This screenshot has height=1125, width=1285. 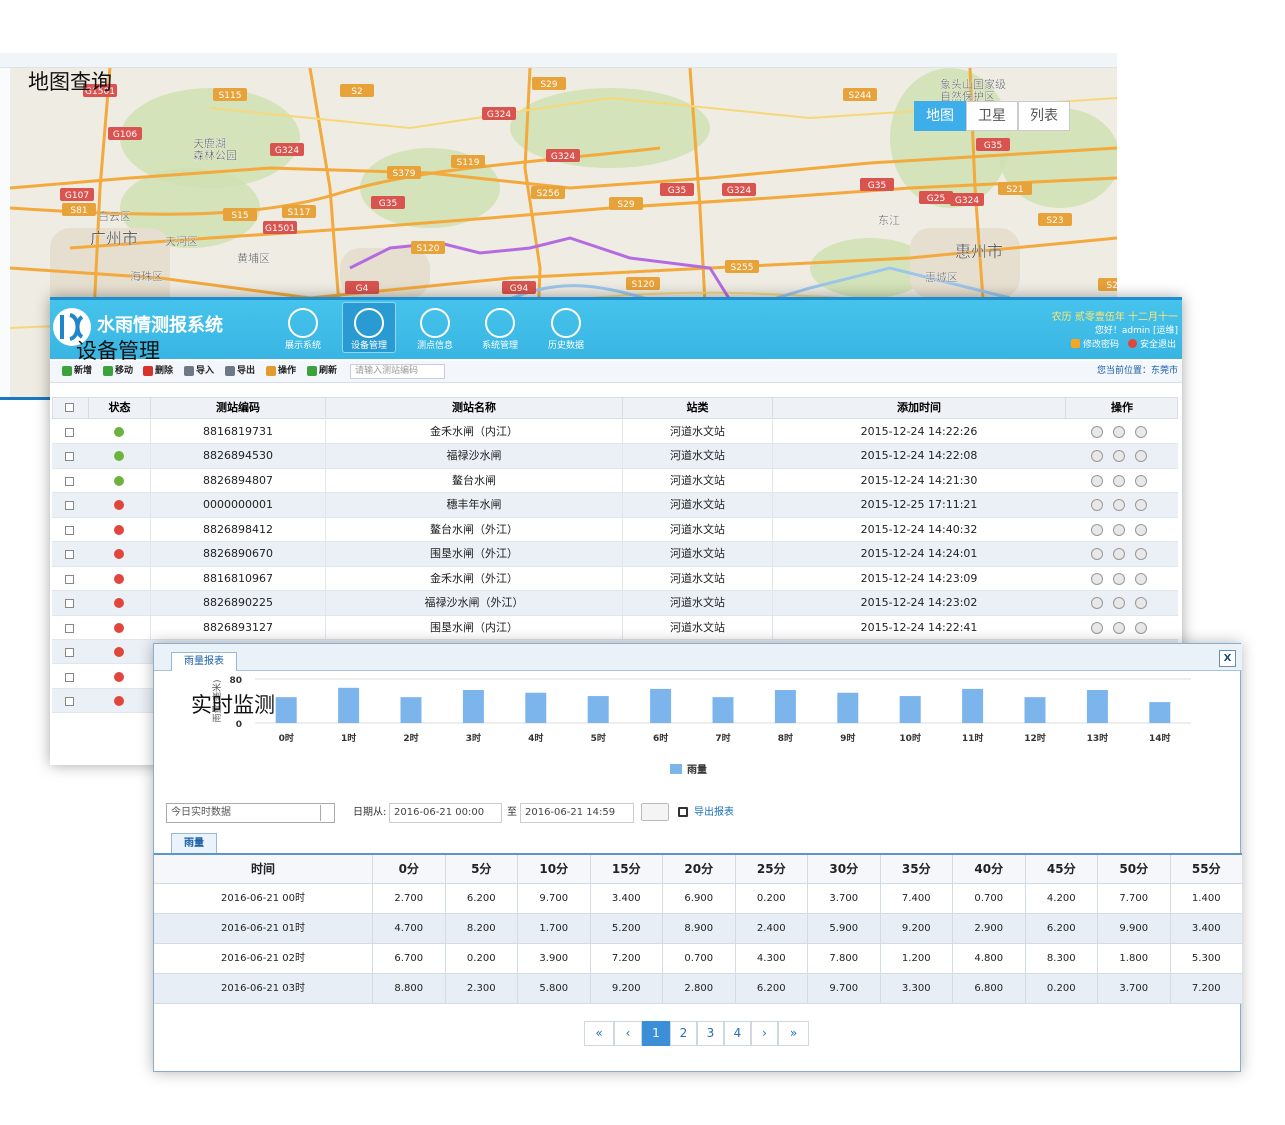 What do you see at coordinates (656, 1033) in the screenshot?
I see `page-button: 1` at bounding box center [656, 1033].